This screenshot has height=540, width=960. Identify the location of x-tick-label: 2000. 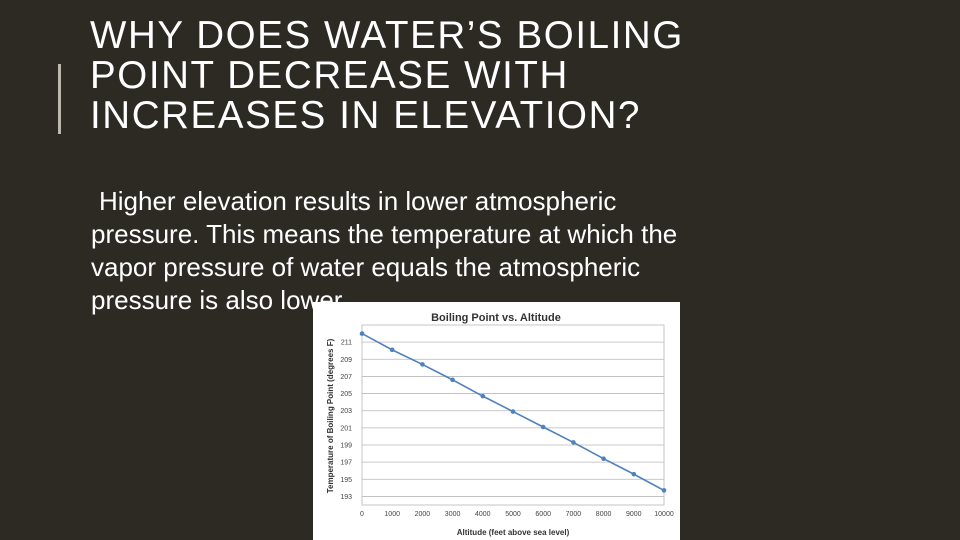
(423, 514).